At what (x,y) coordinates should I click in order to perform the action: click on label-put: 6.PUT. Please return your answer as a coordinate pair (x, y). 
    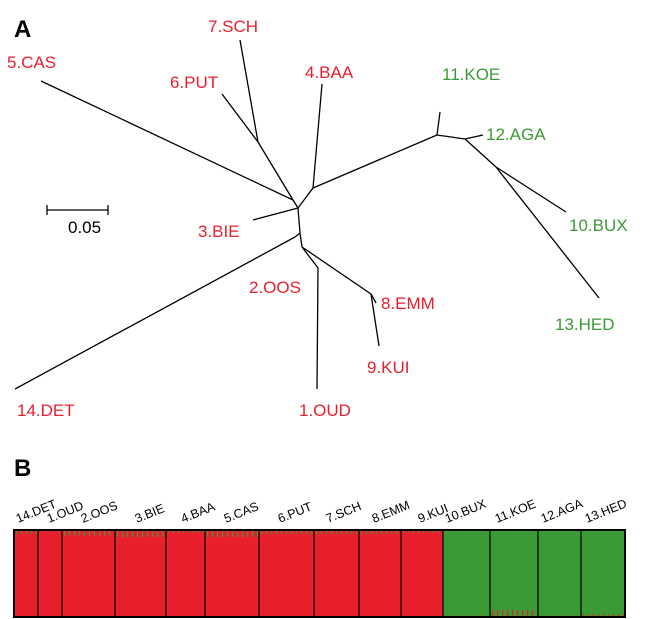
    Looking at the image, I should click on (194, 82).